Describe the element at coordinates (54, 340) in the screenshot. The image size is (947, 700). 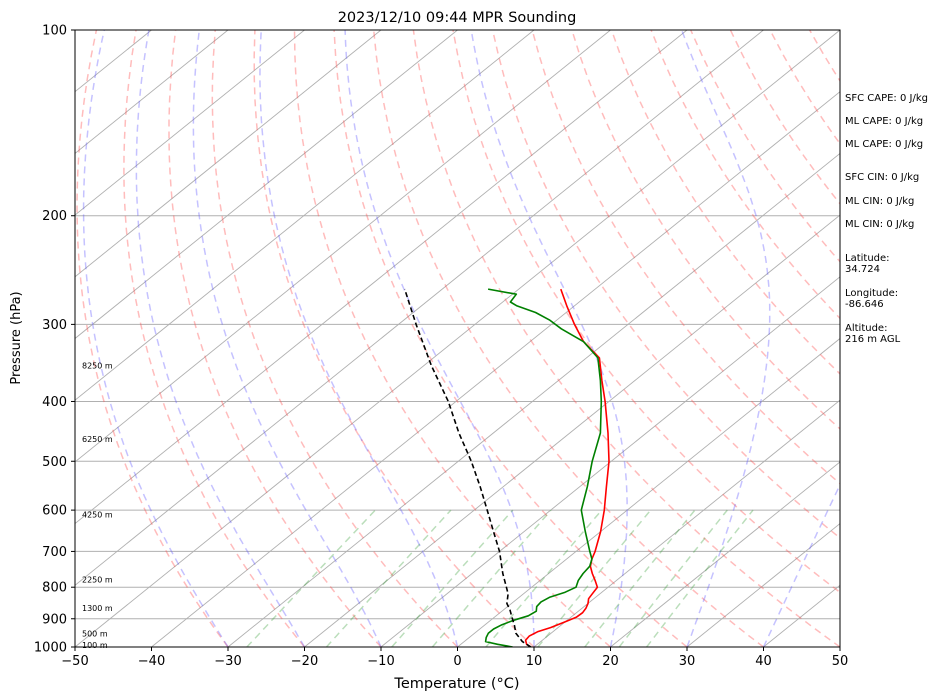
I see `y-axis: 100 200 300 400 500 600 700 800 900 1000` at that location.